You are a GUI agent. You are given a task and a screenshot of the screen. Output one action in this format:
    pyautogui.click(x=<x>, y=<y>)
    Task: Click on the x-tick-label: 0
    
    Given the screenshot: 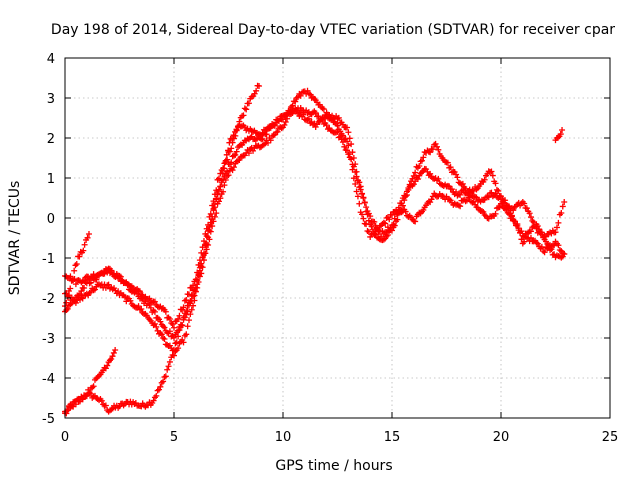 What is the action you would take?
    pyautogui.click(x=65, y=437)
    